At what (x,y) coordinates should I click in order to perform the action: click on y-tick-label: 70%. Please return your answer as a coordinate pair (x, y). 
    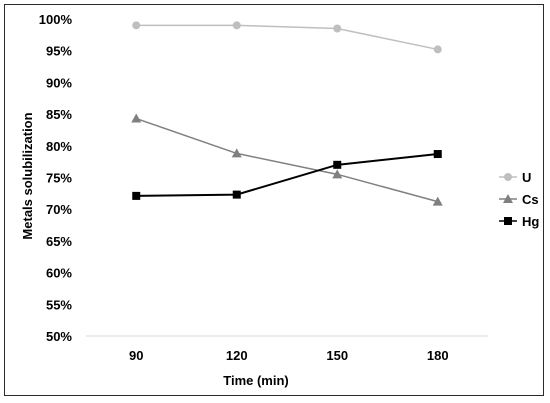
    Looking at the image, I should click on (59, 209).